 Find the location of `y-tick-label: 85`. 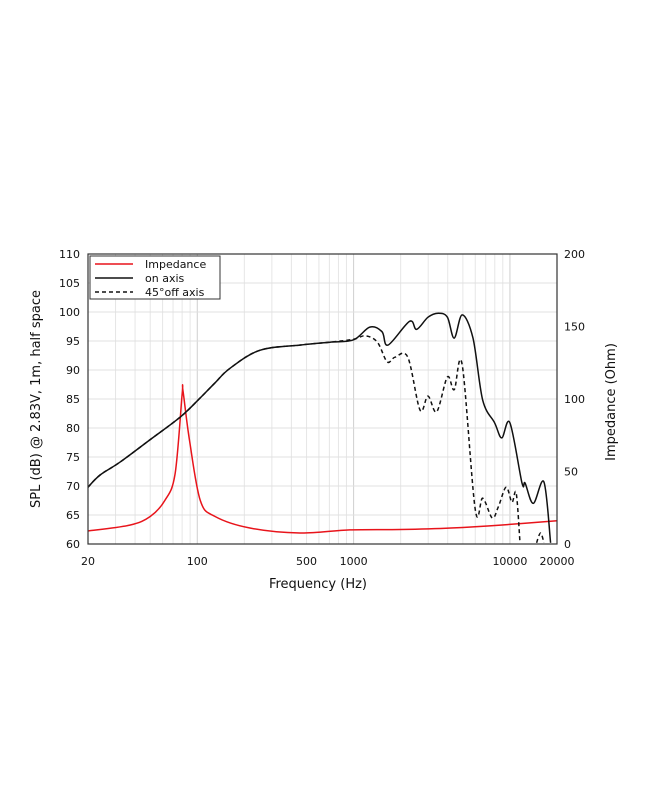

y-tick-label: 85 is located at coordinates (73, 399).